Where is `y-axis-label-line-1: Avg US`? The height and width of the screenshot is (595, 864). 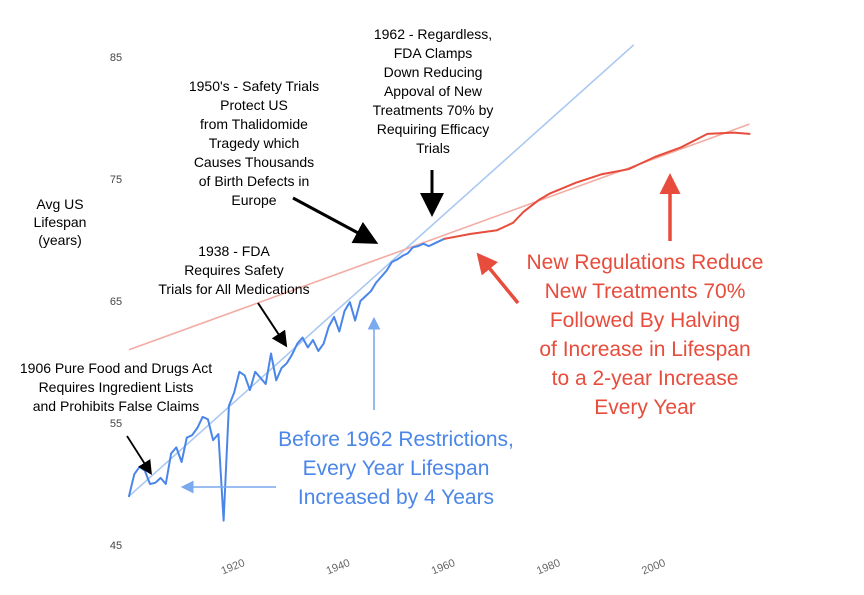 y-axis-label-line-1: Avg US is located at coordinates (59, 204).